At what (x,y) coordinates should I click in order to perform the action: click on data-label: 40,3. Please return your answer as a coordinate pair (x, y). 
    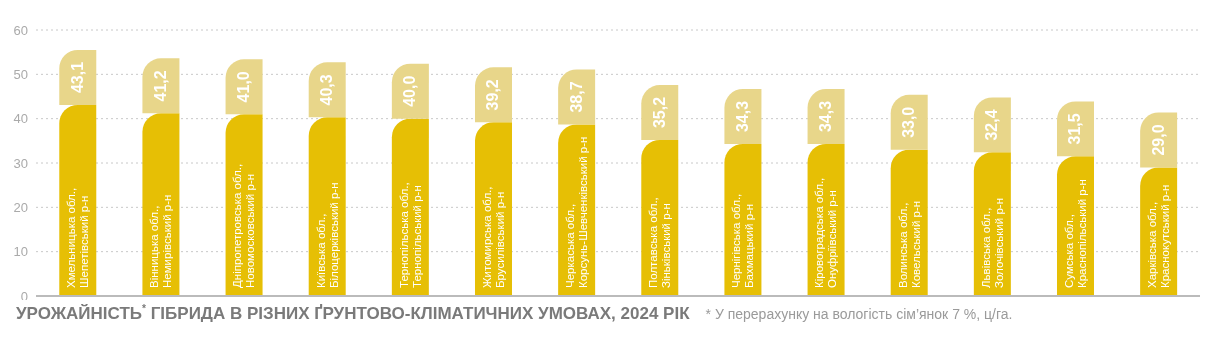
    Looking at the image, I should click on (327, 90).